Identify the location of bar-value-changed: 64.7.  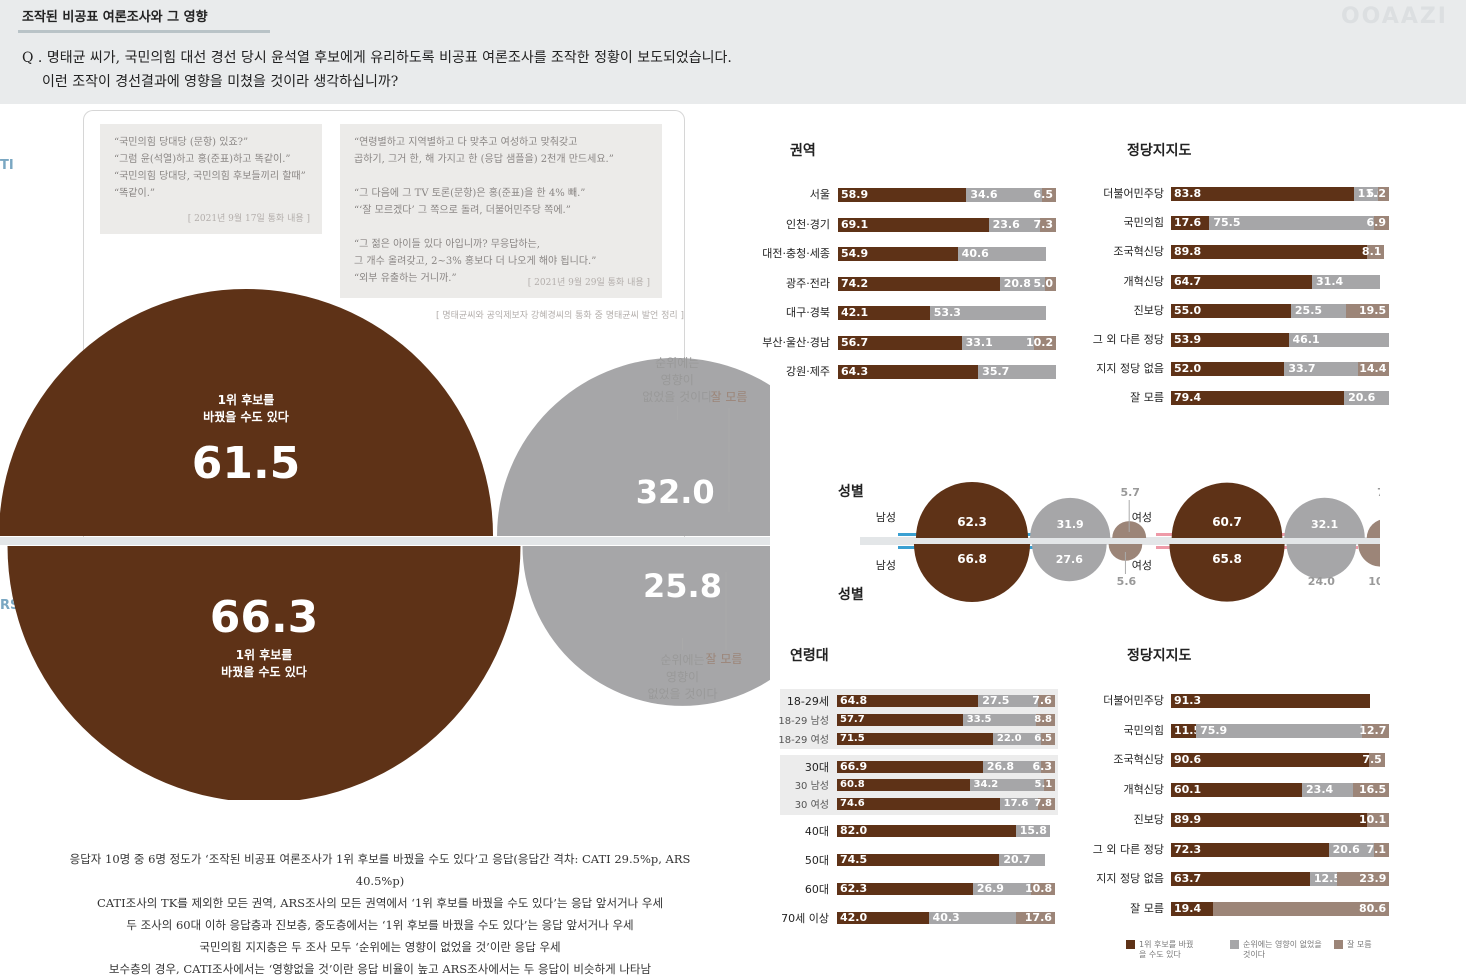
(1188, 281).